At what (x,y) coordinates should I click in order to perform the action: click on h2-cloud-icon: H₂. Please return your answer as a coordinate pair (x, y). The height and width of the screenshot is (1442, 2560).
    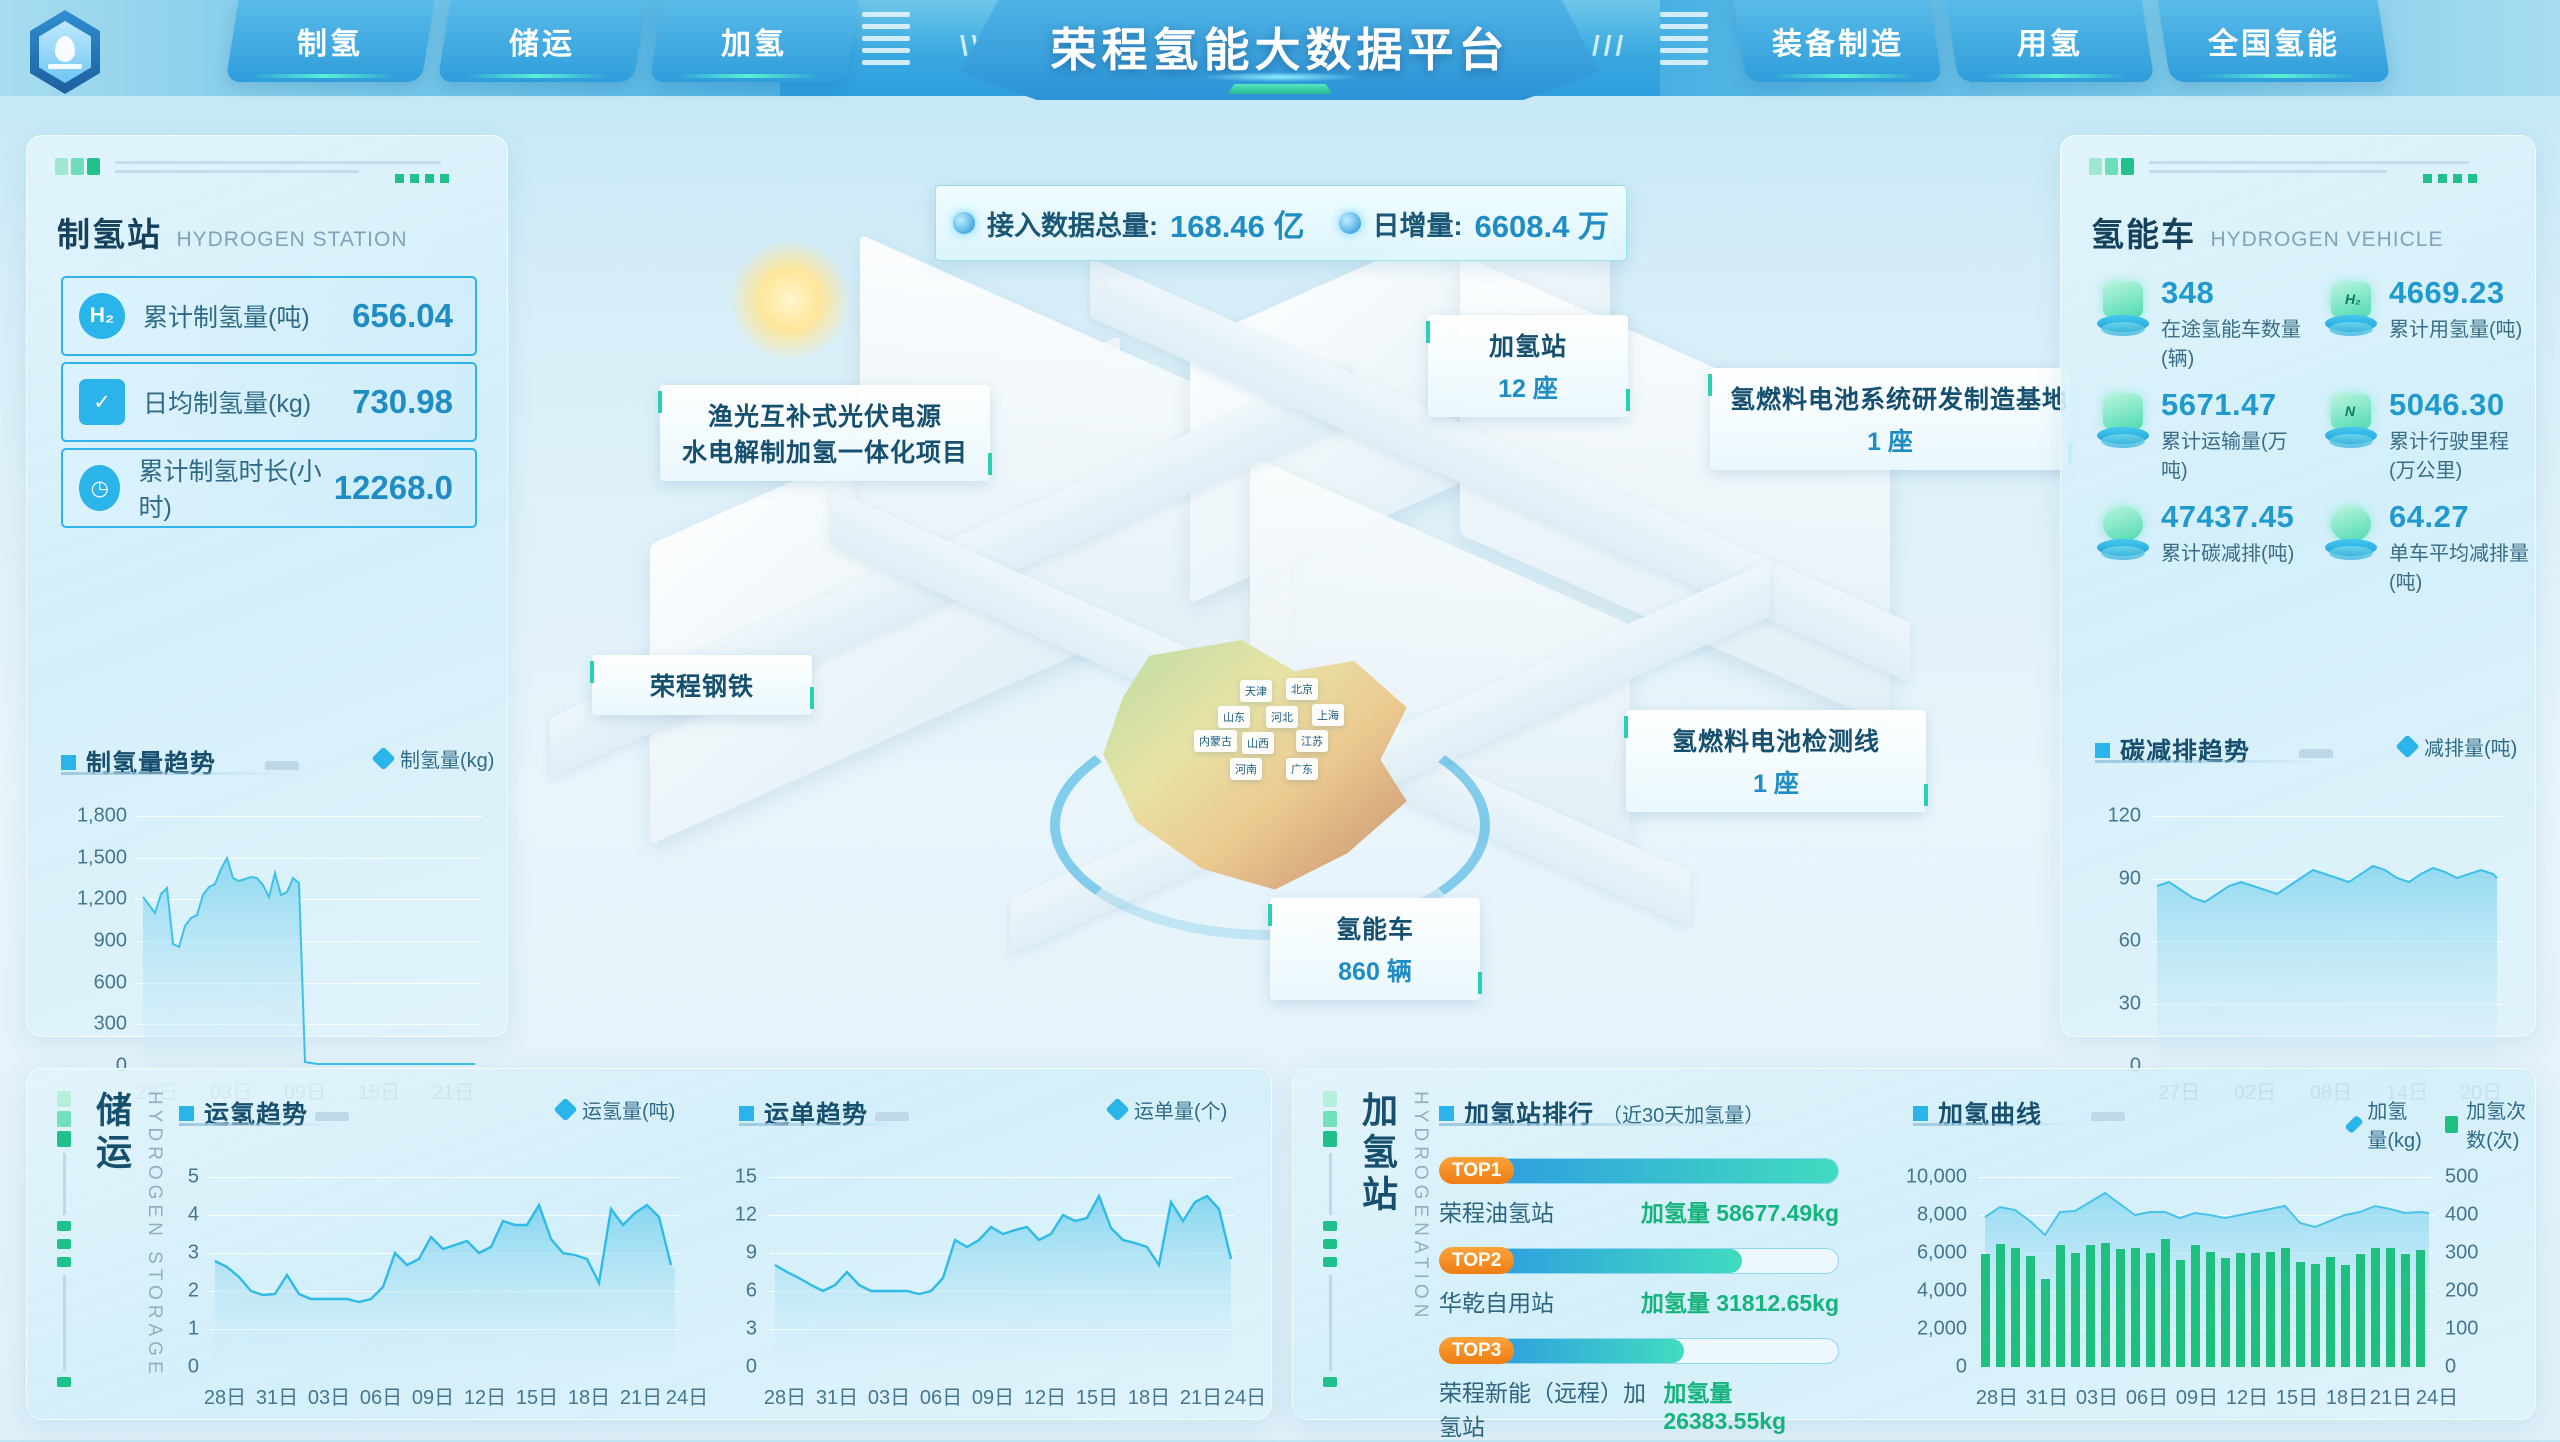
    Looking at the image, I should click on (2351, 309).